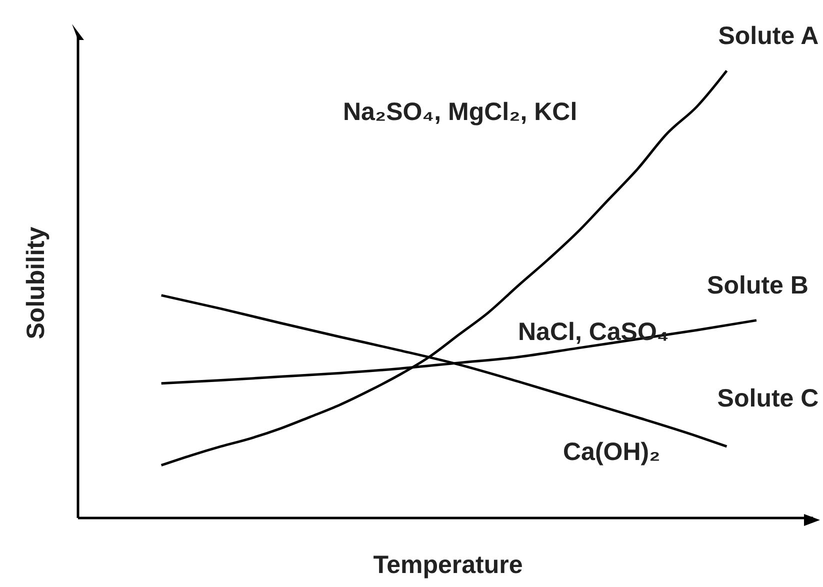  Describe the element at coordinates (757, 285) in the screenshot. I see `series-label: Solute B` at that location.